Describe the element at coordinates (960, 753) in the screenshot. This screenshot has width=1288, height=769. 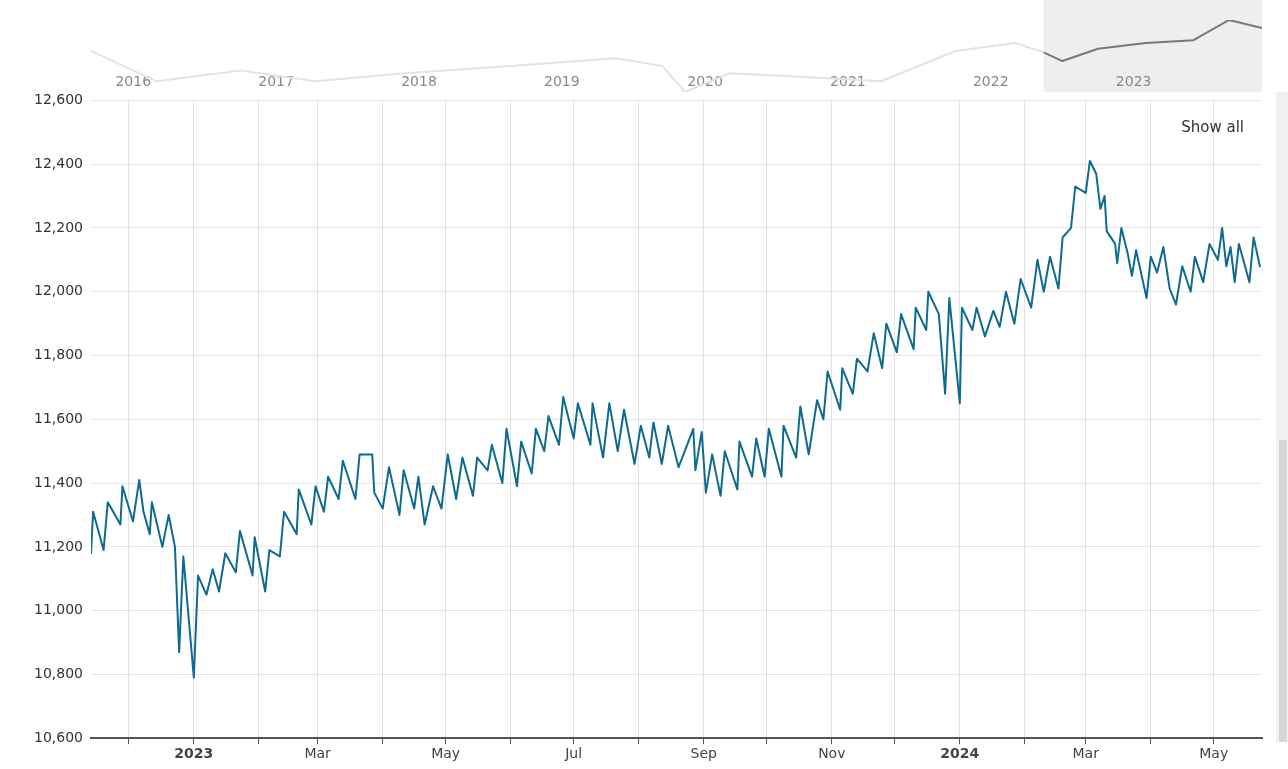
I see `x-tick-label: 2024` at that location.